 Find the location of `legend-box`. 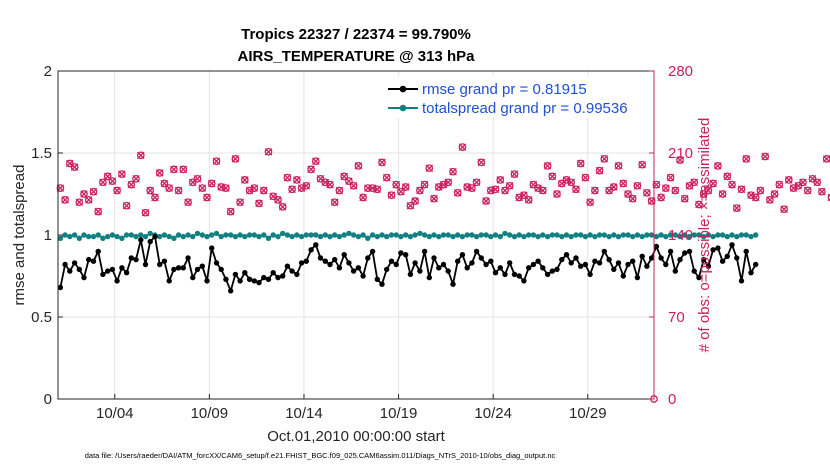

legend-box is located at coordinates (517, 97).